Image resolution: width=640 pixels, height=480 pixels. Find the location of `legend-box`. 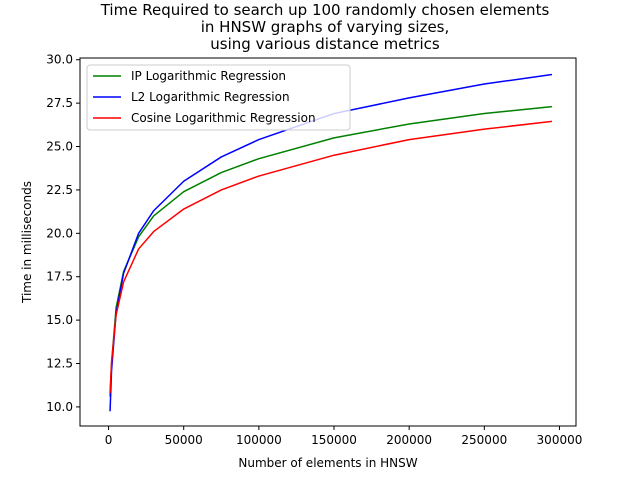

legend-box is located at coordinates (218, 97).